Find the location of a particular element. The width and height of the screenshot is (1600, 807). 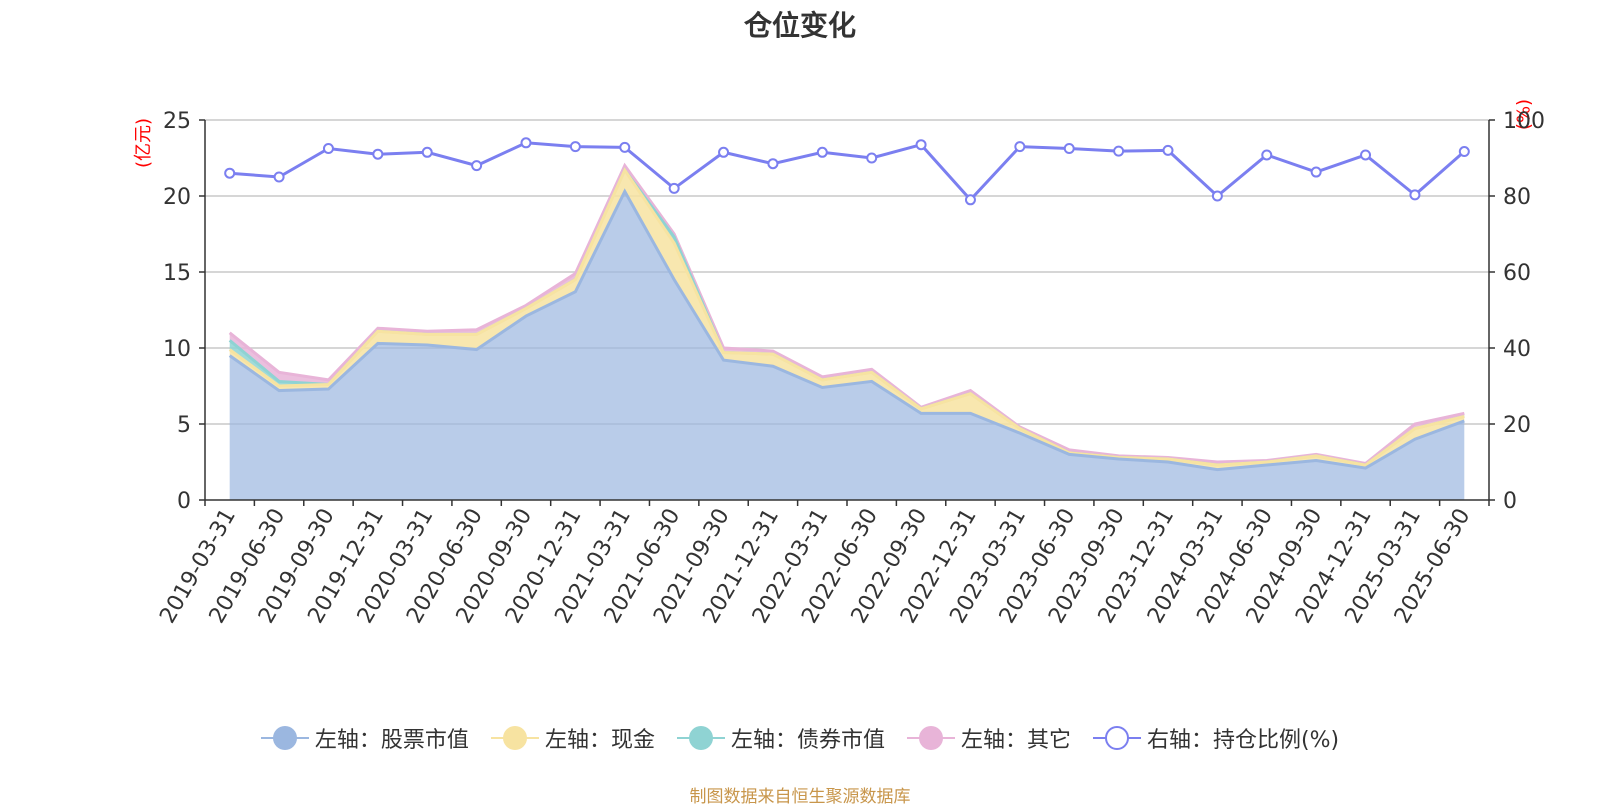

left-axis-tick-label: 25 is located at coordinates (177, 121).